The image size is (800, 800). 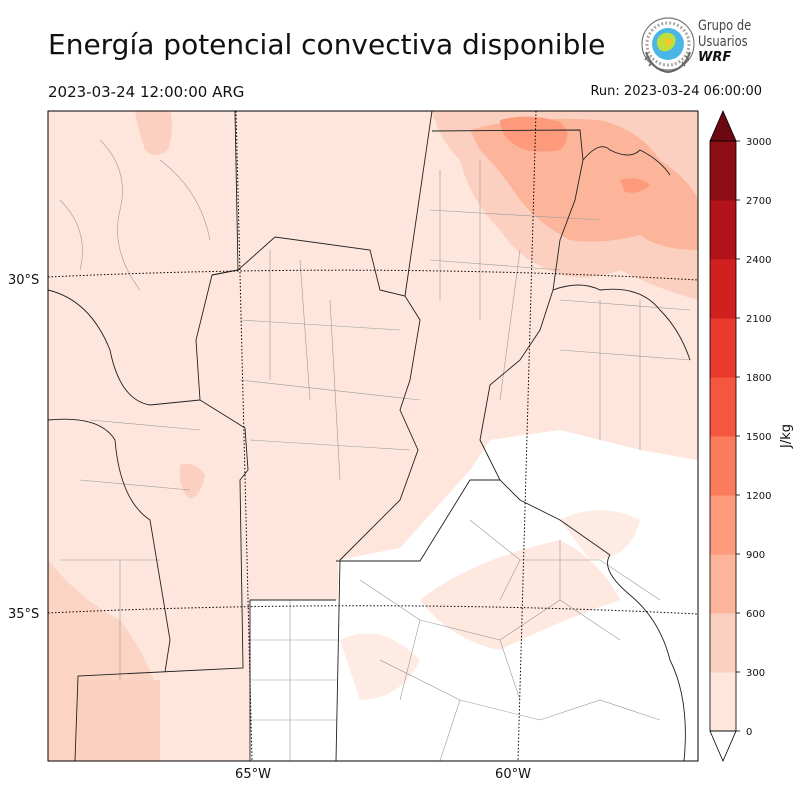 I want to click on colorbar-tick-label: 300, so click(x=755, y=673).